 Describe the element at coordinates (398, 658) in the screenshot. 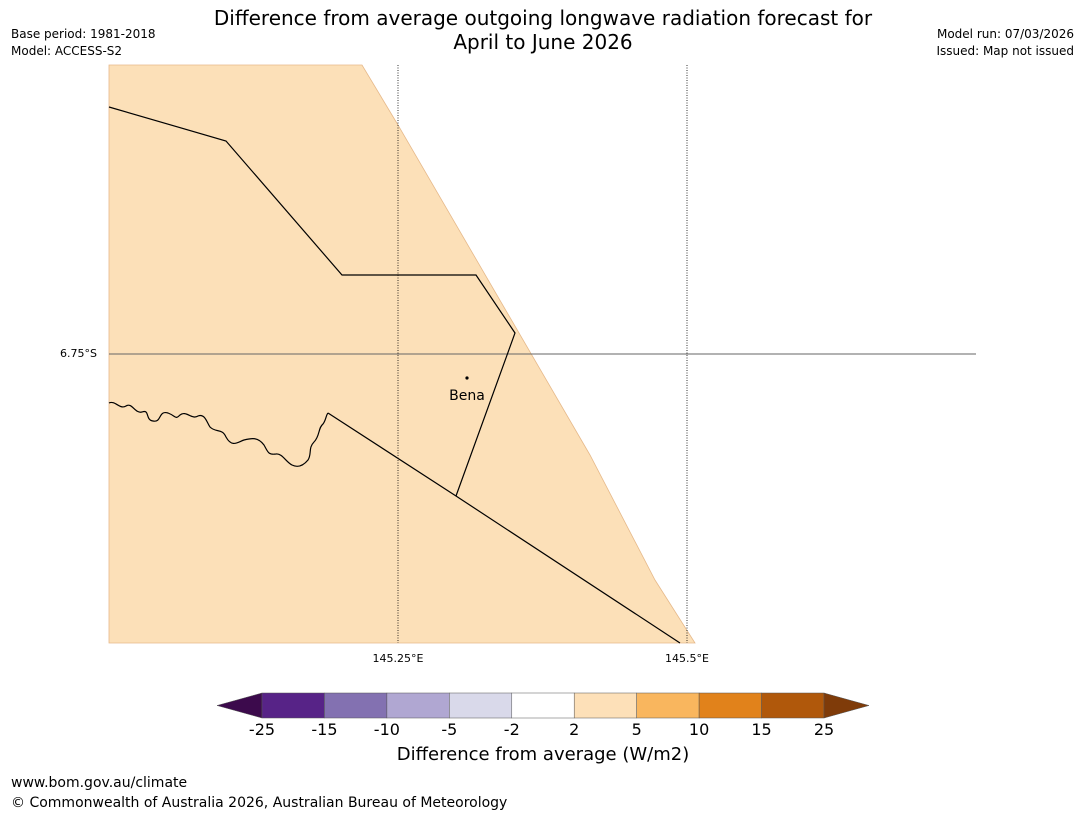

I see `longitude-label-145-25: 145.25°E` at that location.